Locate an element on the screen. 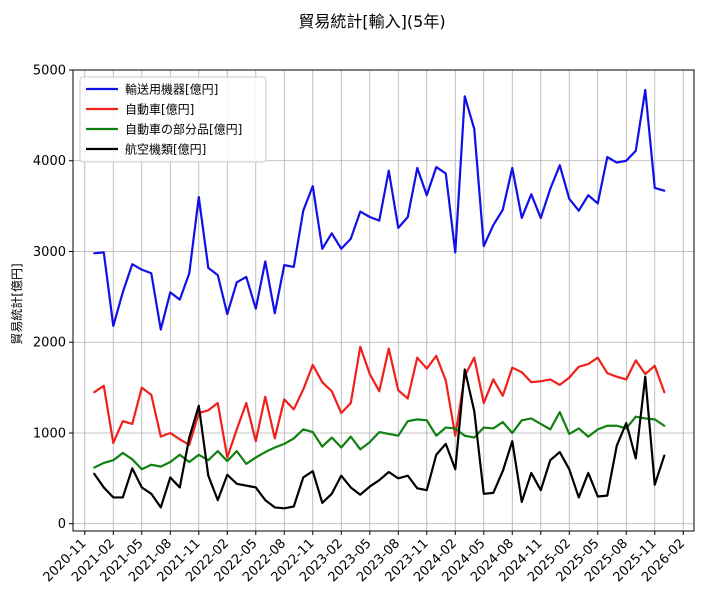 This screenshot has width=719, height=602. legend-entry-label: 自動車[億円] is located at coordinates (159, 110).